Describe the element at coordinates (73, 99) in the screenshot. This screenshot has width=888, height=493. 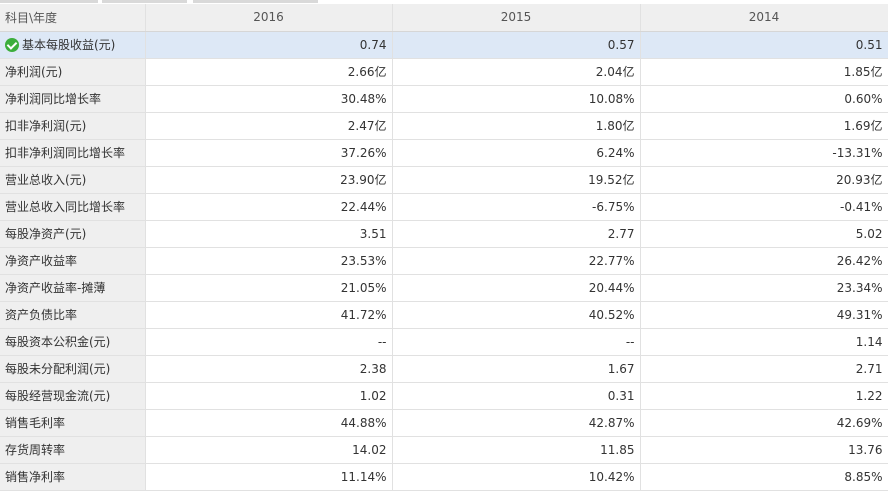
I see `row-label-cell: 净利润同比增长率` at that location.